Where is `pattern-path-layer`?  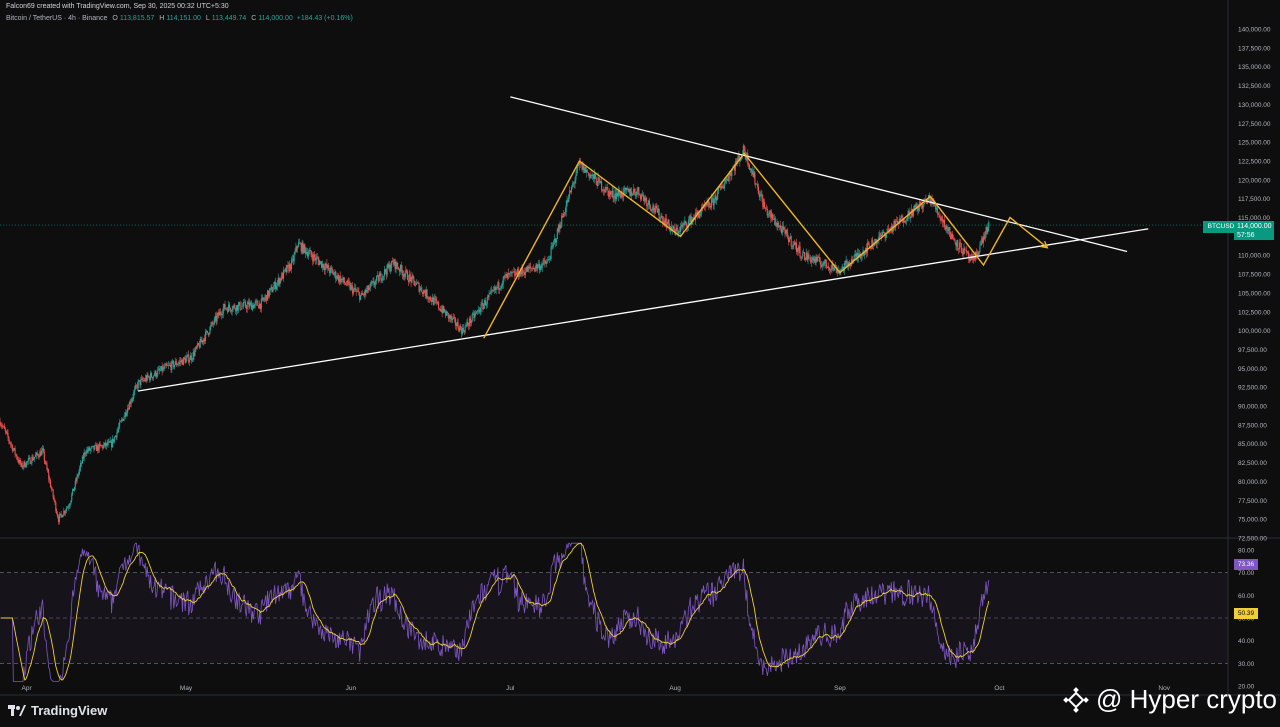 pattern-path-layer is located at coordinates (766, 245).